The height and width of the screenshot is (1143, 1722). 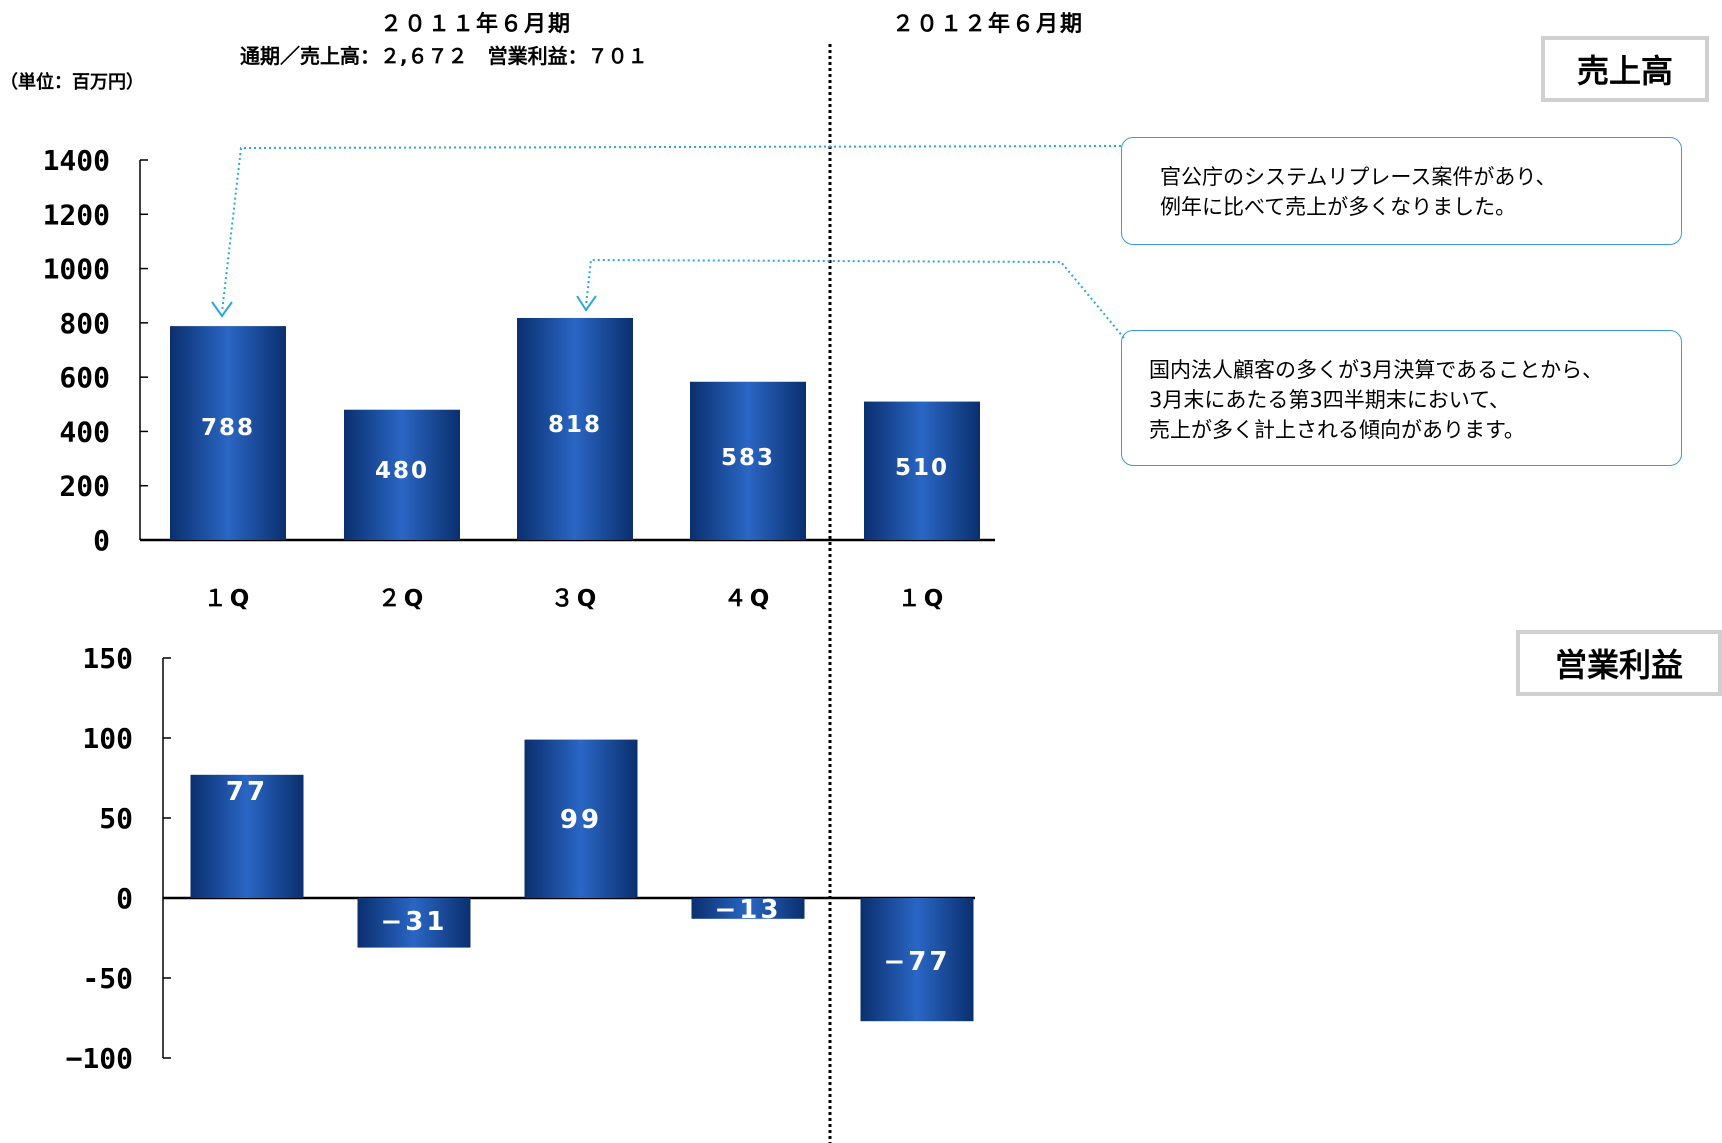 I want to click on fy2011-summary: 通期／売上高：２,６７２ 営業利益：７０１, so click(x=444, y=56).